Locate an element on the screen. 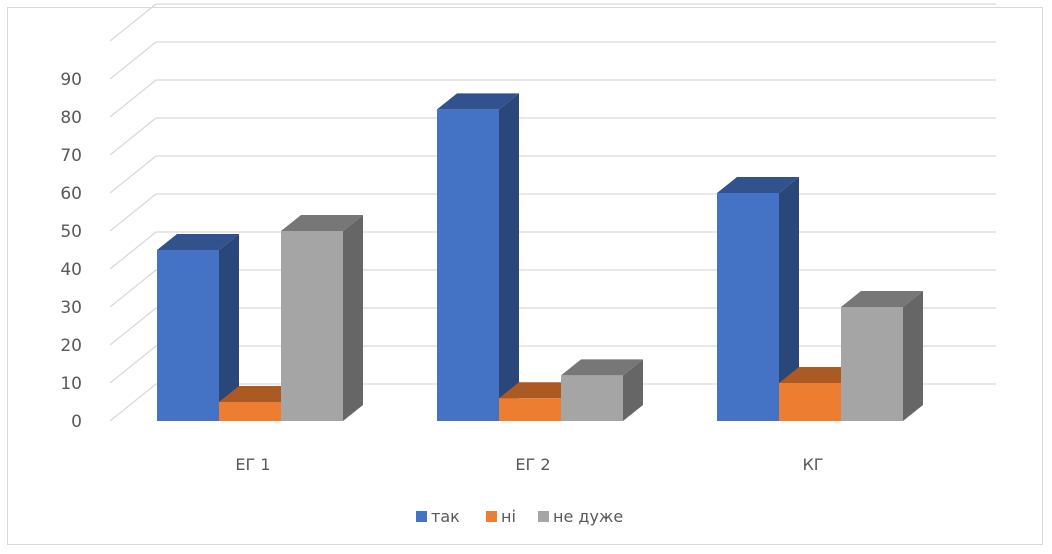  y-tick-label: 30 is located at coordinates (71, 308).